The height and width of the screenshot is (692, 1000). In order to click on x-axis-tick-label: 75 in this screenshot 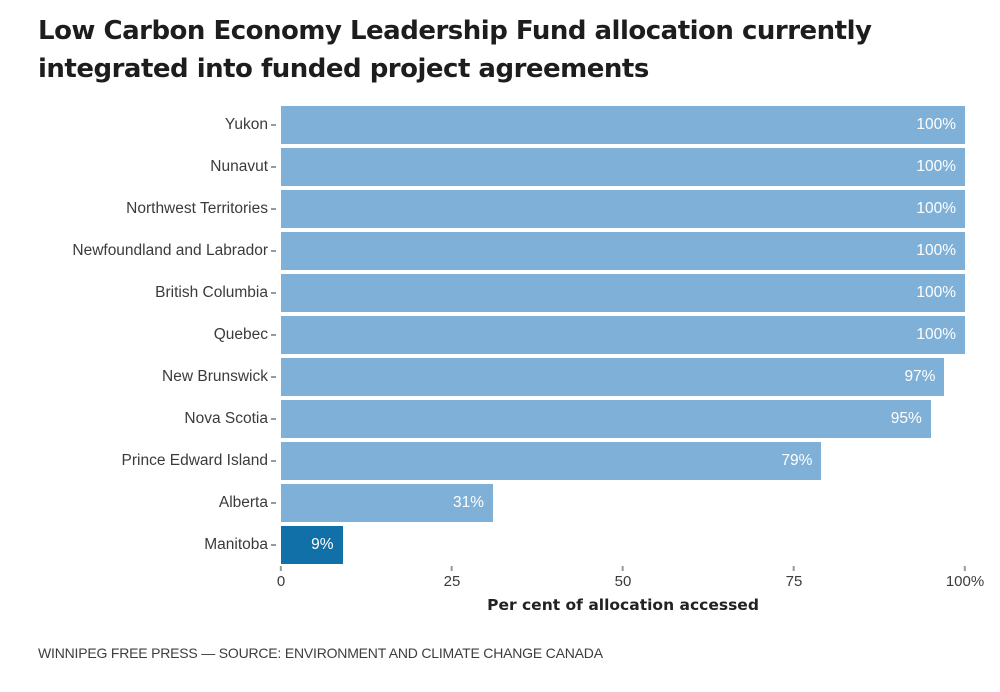, I will do `click(794, 581)`.